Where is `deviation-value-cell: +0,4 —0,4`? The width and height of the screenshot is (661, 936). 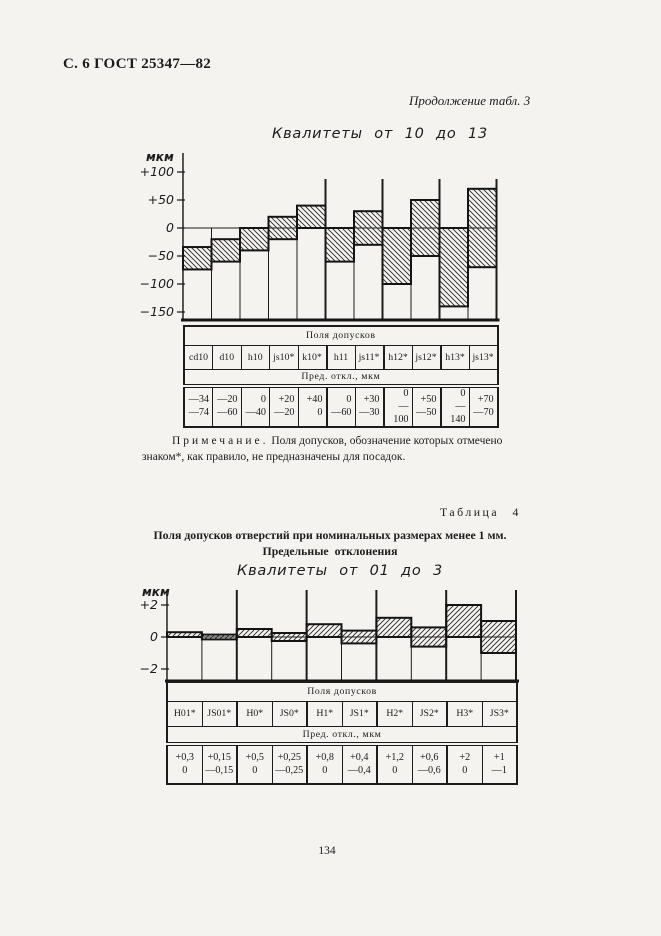 deviation-value-cell: +0,4 —0,4 is located at coordinates (359, 764).